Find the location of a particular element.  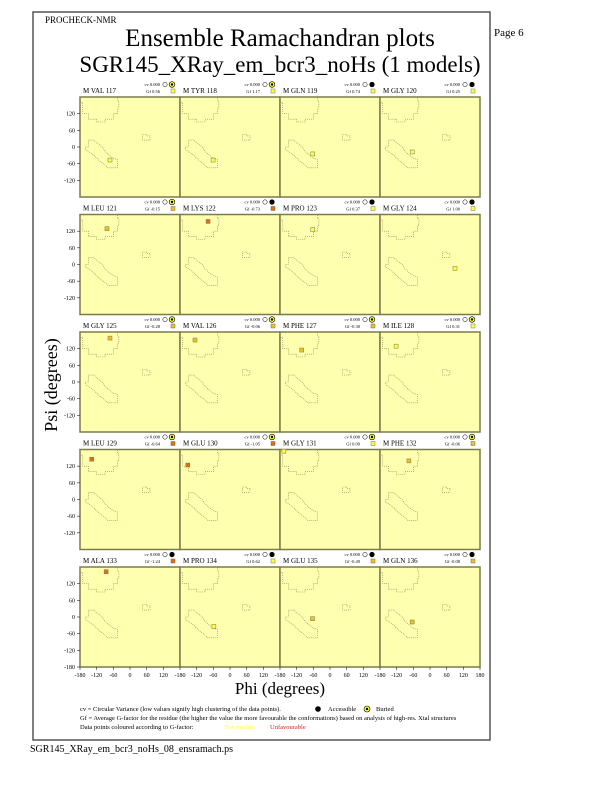

gf-value: Gf 0.31 is located at coordinates (453, 326).